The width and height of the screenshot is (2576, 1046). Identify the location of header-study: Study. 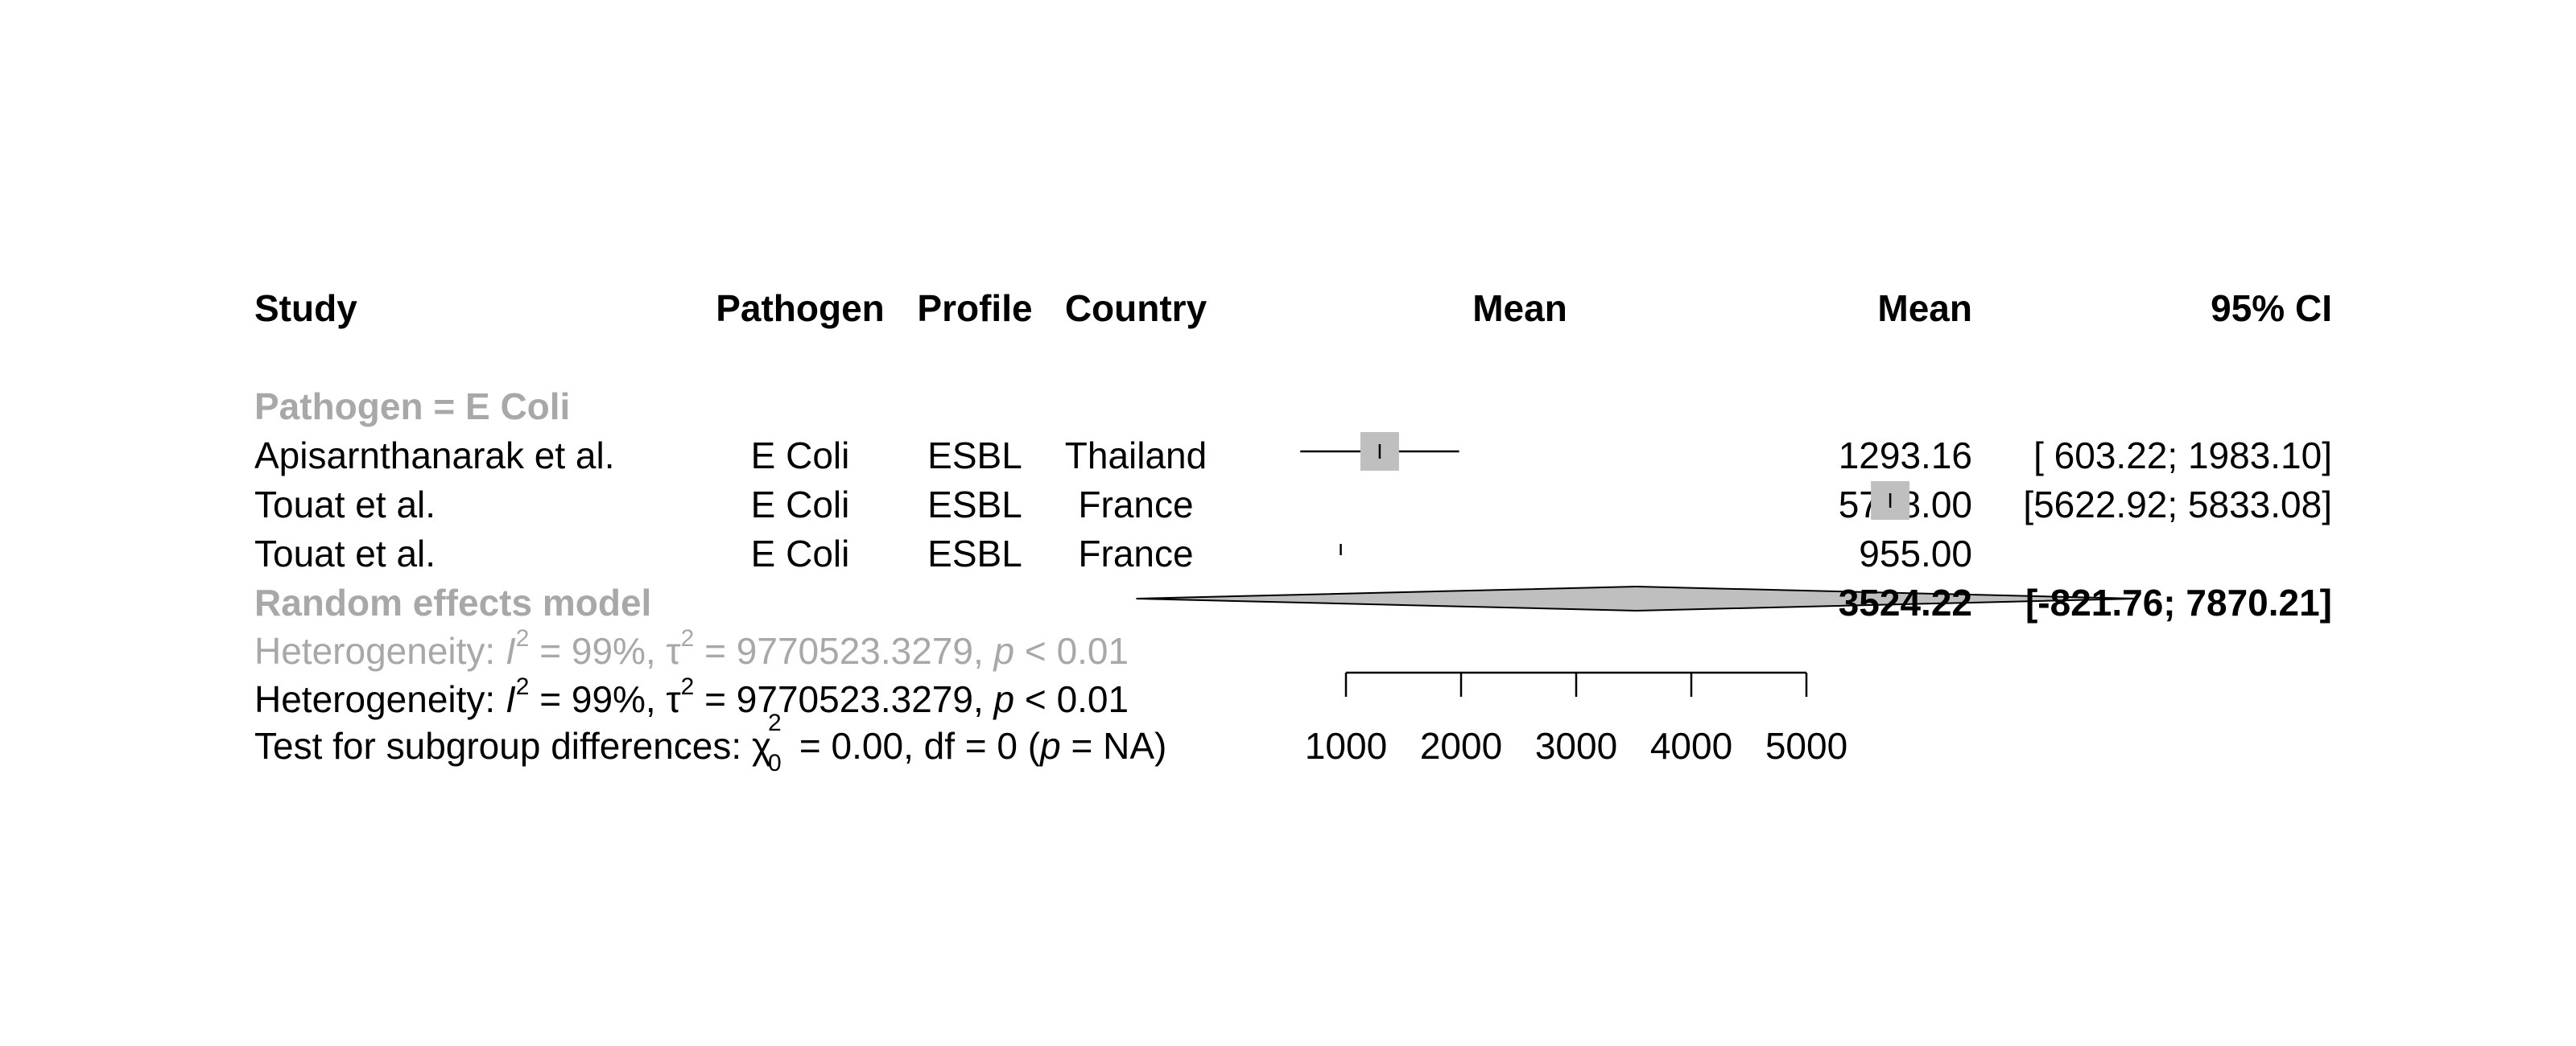
(305, 308).